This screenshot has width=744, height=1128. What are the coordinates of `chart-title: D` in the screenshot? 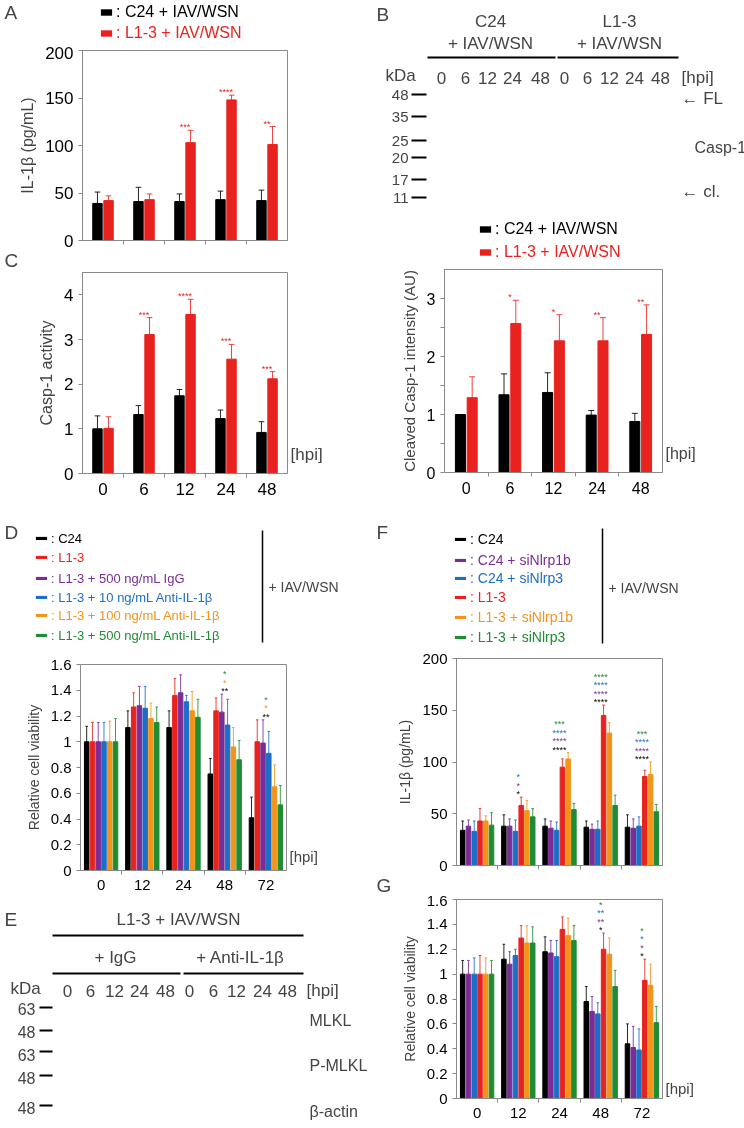 It's located at (11, 532).